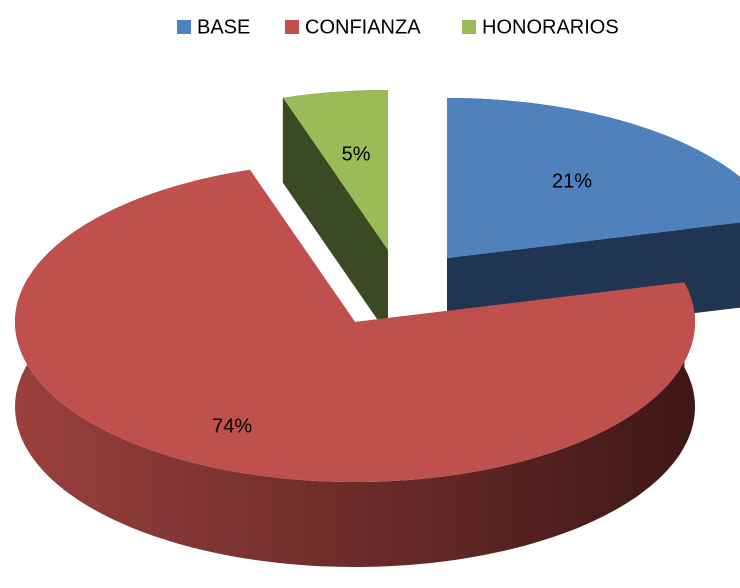  I want to click on legend-label: HONORARIOS, so click(550, 27).